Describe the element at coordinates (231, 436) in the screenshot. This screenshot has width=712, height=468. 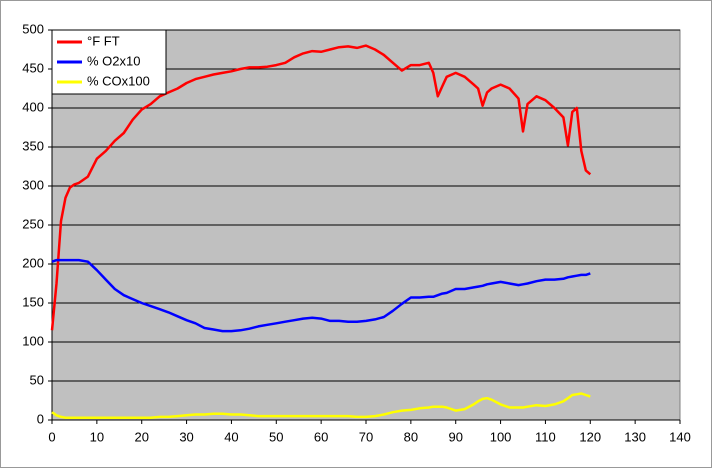
I see `x-tick-label: 40` at that location.